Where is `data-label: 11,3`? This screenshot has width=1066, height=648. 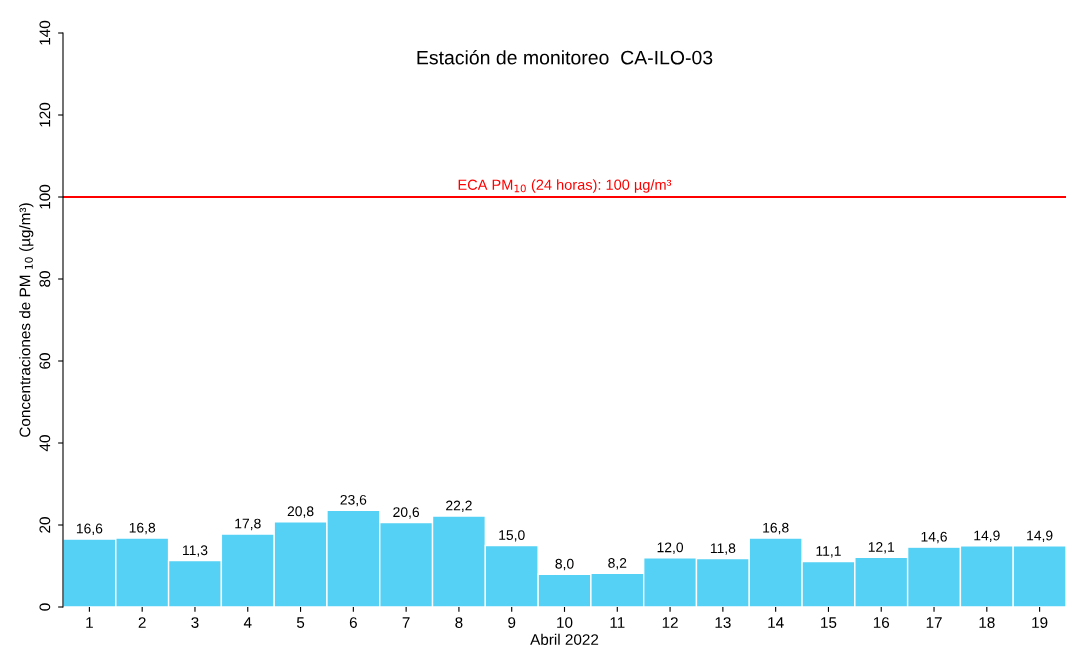 data-label: 11,3 is located at coordinates (195, 551).